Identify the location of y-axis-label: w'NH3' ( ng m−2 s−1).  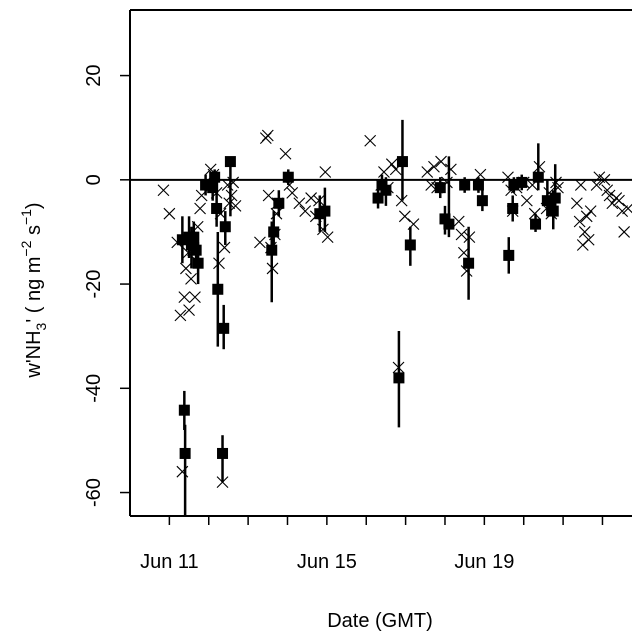
(33, 290).